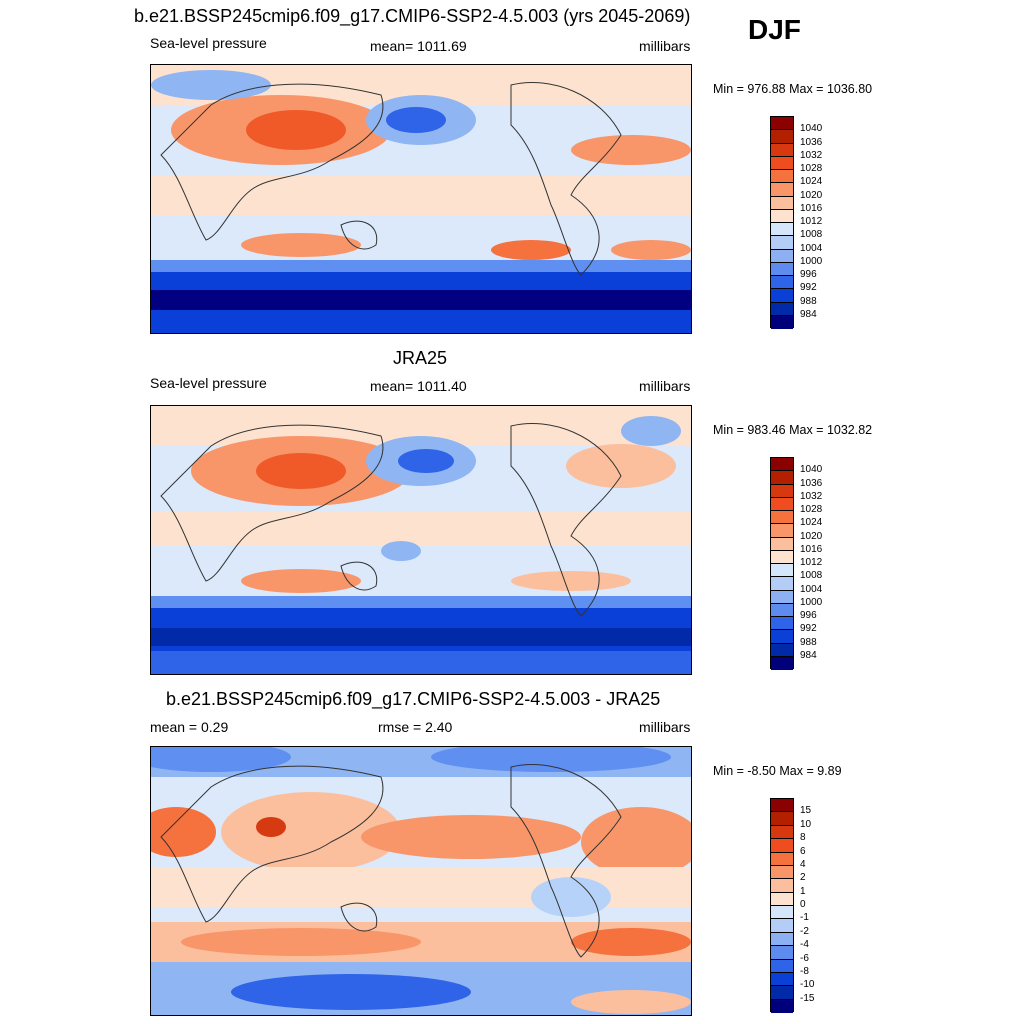 Image resolution: width=1024 pixels, height=1024 pixels. I want to click on season-label: DJF, so click(774, 29).